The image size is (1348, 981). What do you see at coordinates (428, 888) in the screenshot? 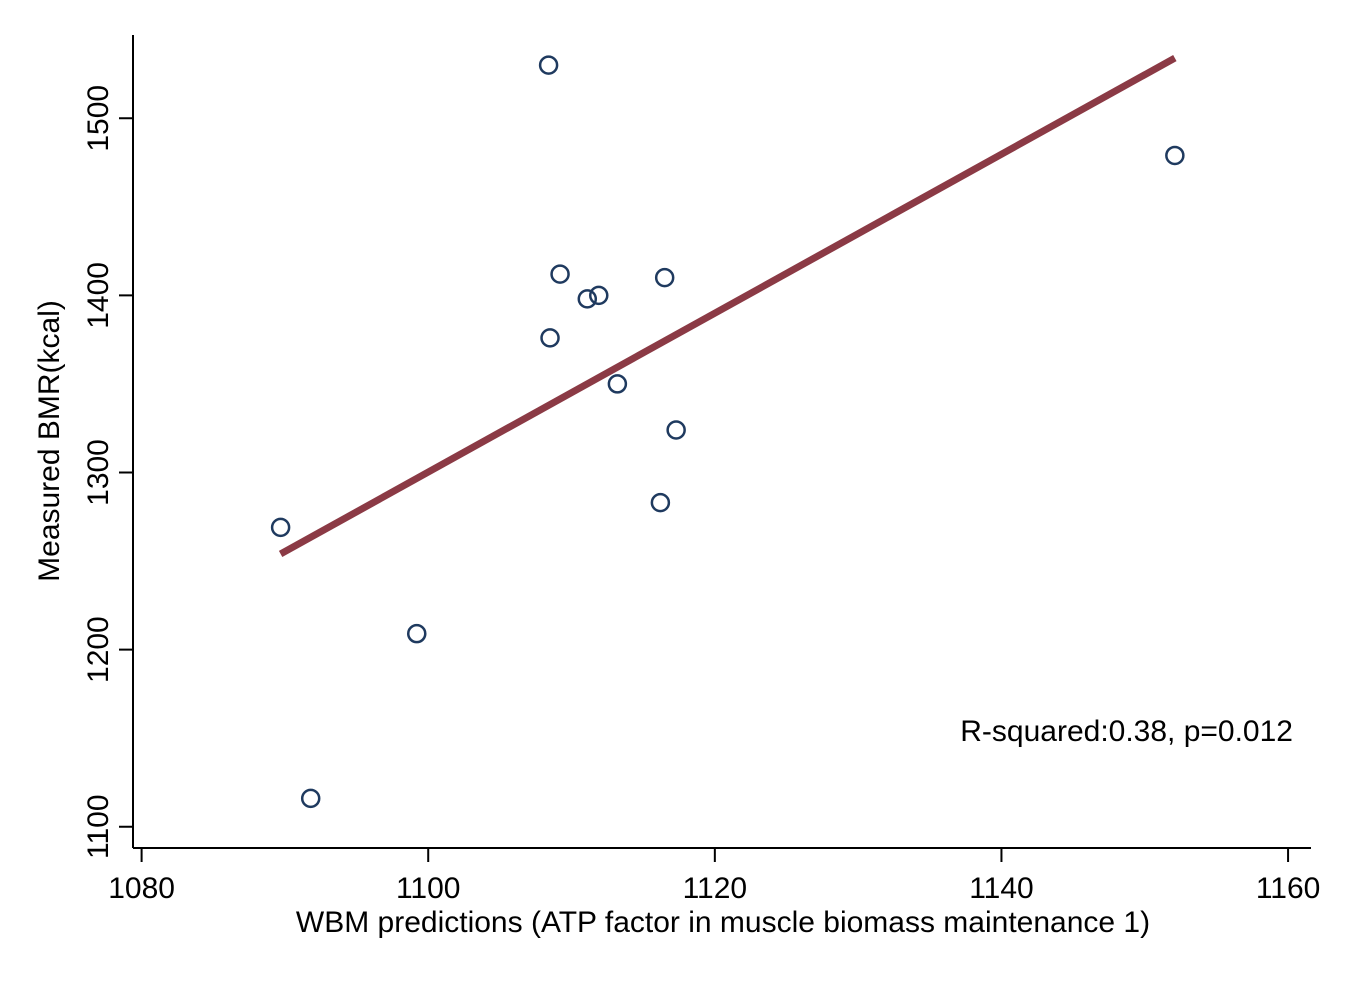
I see `x-tick-label: 1100` at bounding box center [428, 888].